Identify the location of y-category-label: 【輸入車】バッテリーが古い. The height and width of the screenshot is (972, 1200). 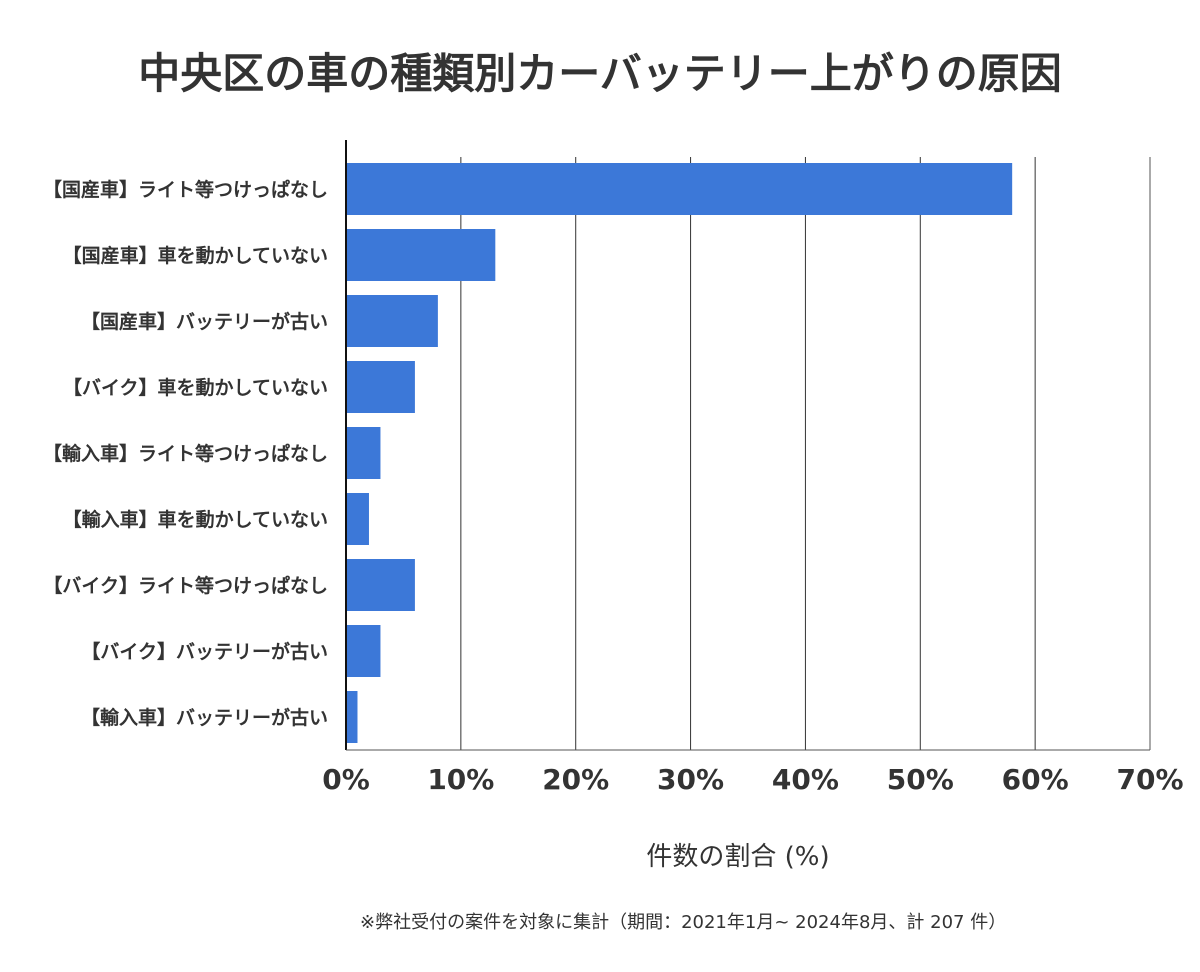
(204, 717).